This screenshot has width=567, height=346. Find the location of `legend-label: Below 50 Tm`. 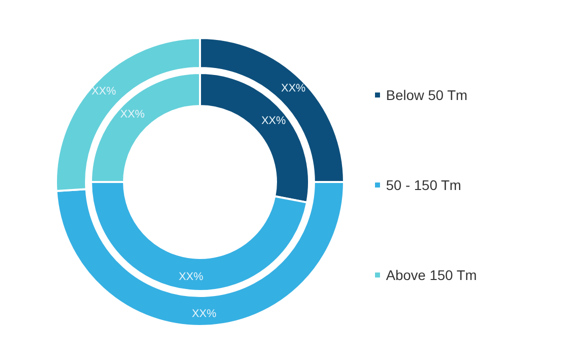

legend-label: Below 50 Tm is located at coordinates (427, 95).